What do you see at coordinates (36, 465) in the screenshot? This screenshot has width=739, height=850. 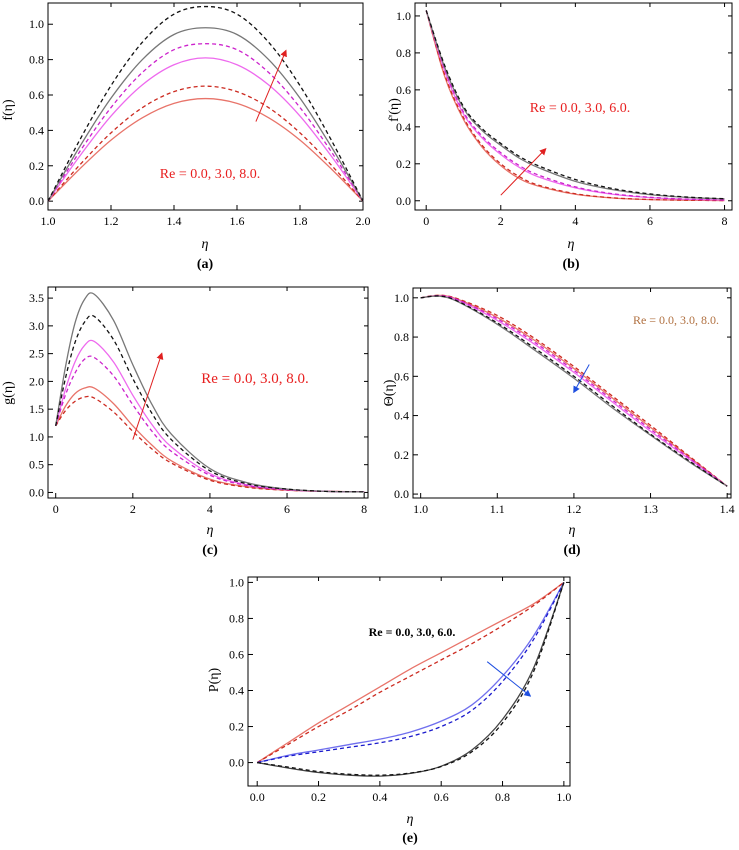 I see `y-tick-label: 0.5` at bounding box center [36, 465].